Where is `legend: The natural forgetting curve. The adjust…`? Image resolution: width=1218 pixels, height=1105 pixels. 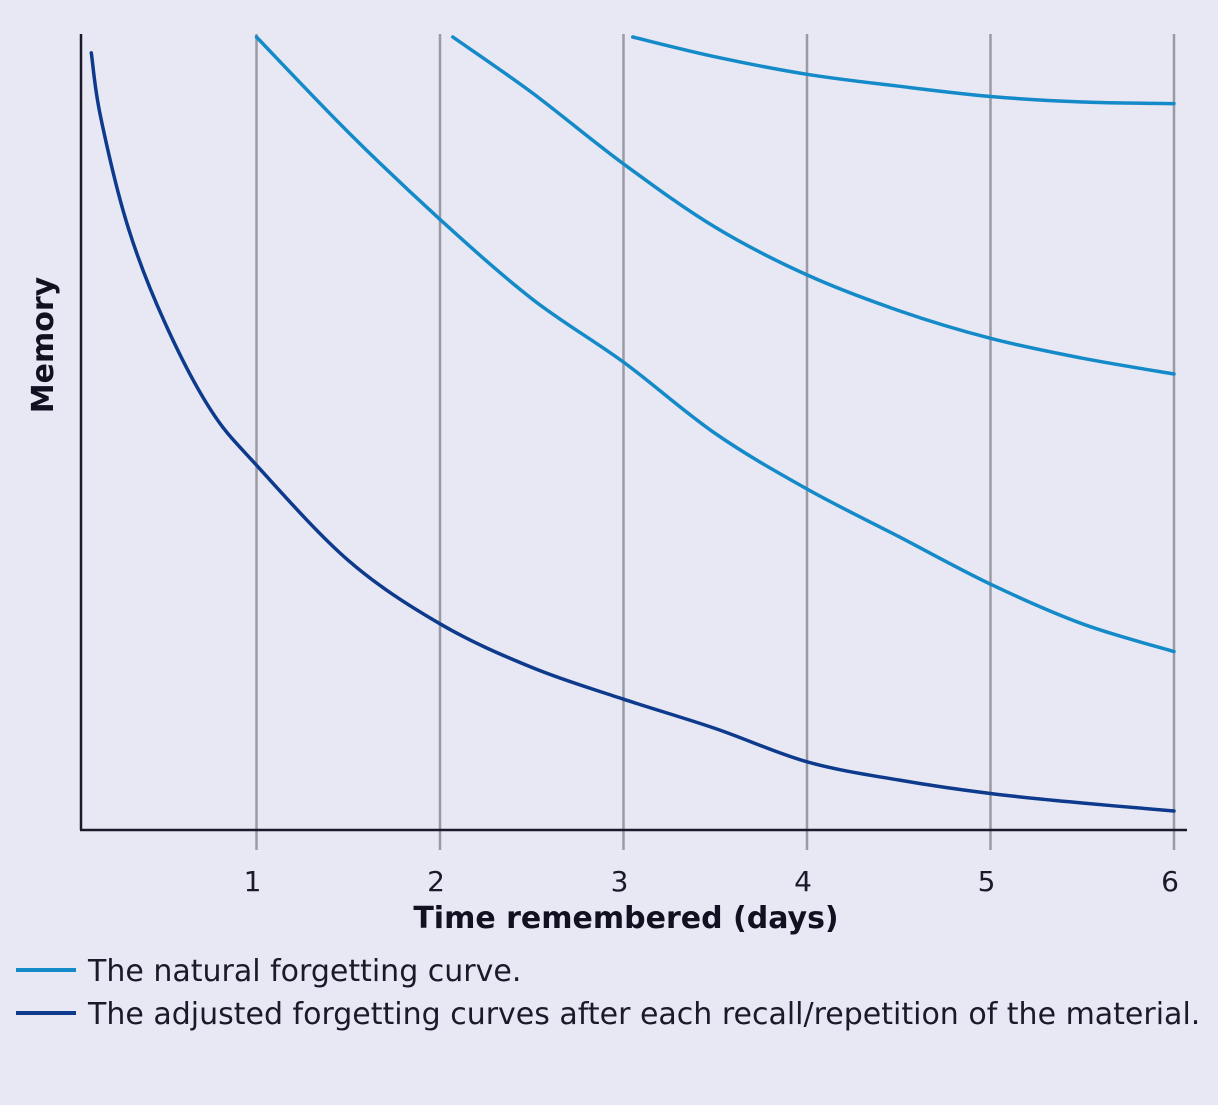
legend: The natural forgetting curve. The adjust… is located at coordinates (611, 993).